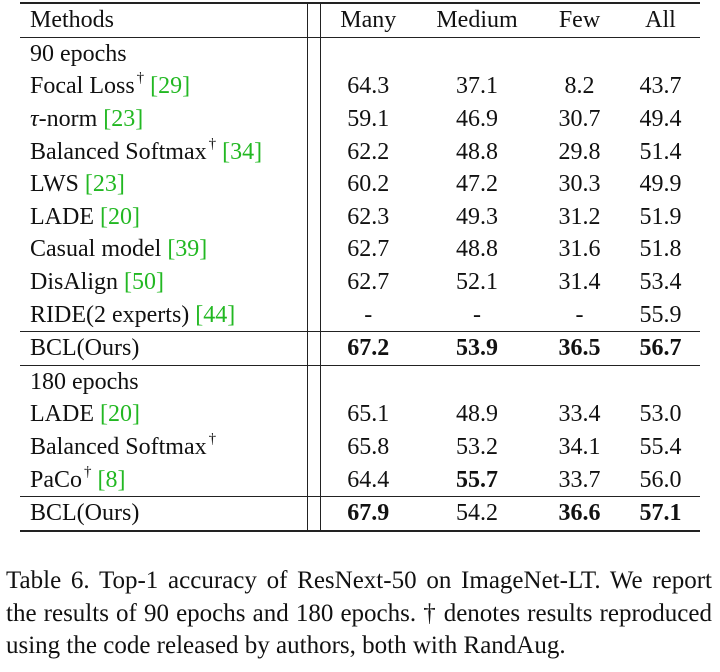 This screenshot has height=672, width=720. What do you see at coordinates (579, 282) in the screenshot?
I see `value-few: 31.4` at bounding box center [579, 282].